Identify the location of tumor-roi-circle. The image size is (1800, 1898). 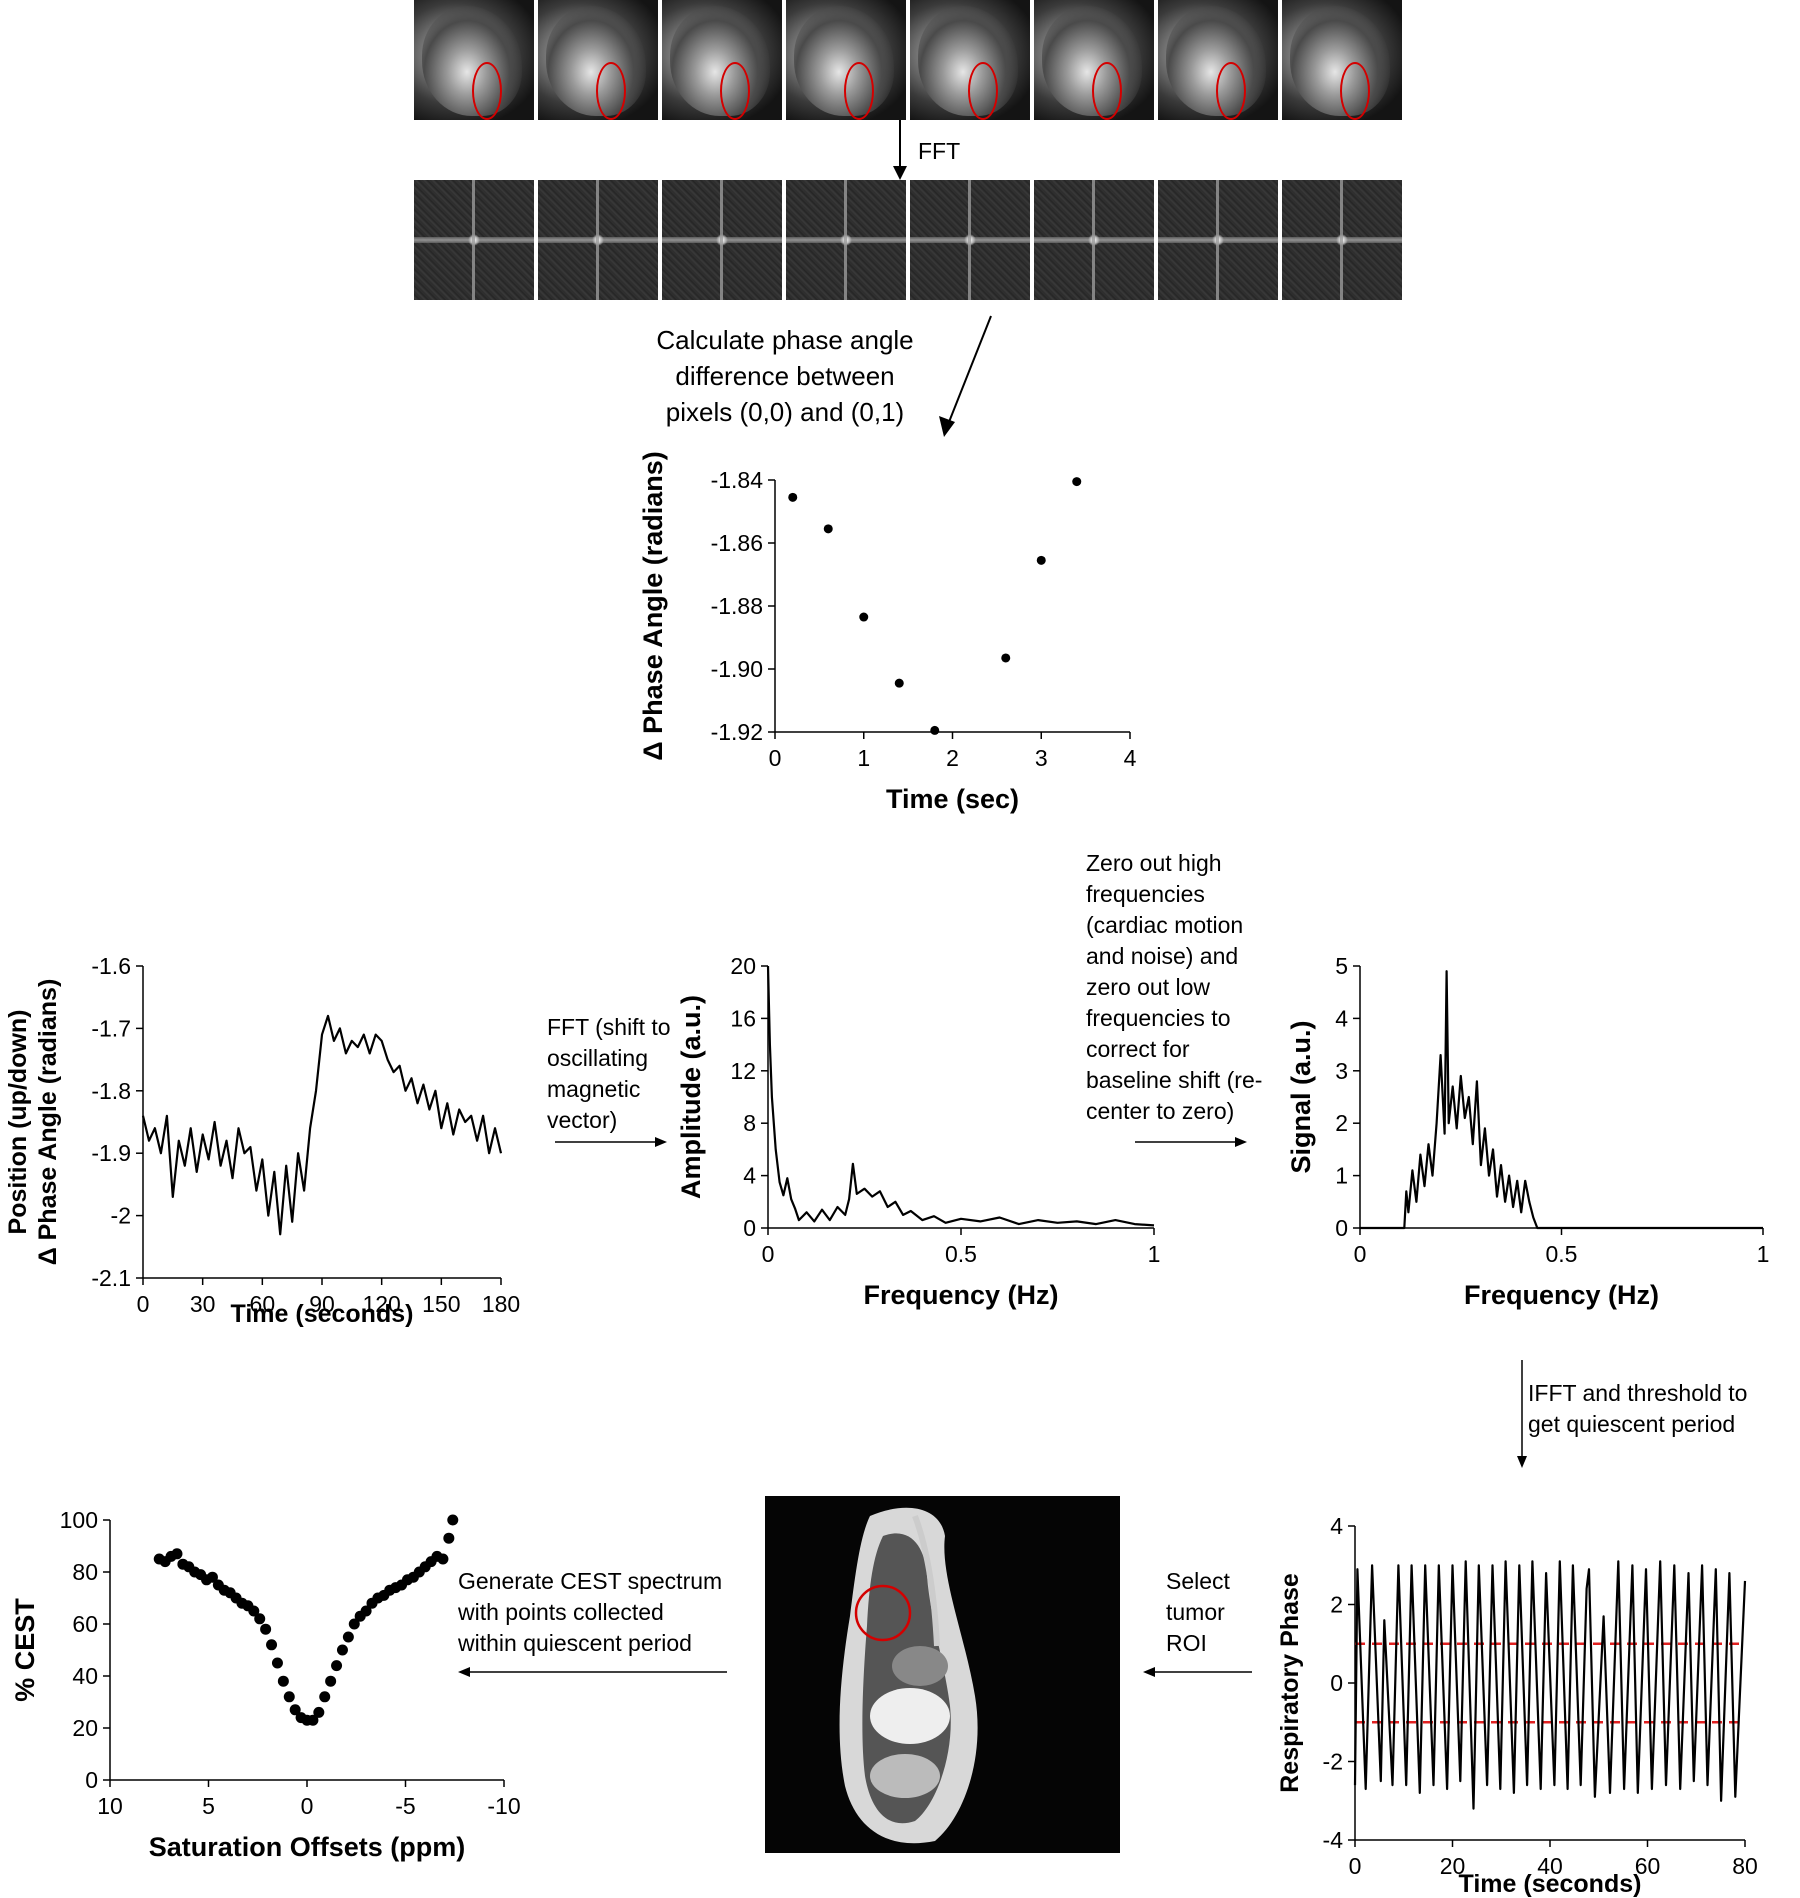
(883, 1613).